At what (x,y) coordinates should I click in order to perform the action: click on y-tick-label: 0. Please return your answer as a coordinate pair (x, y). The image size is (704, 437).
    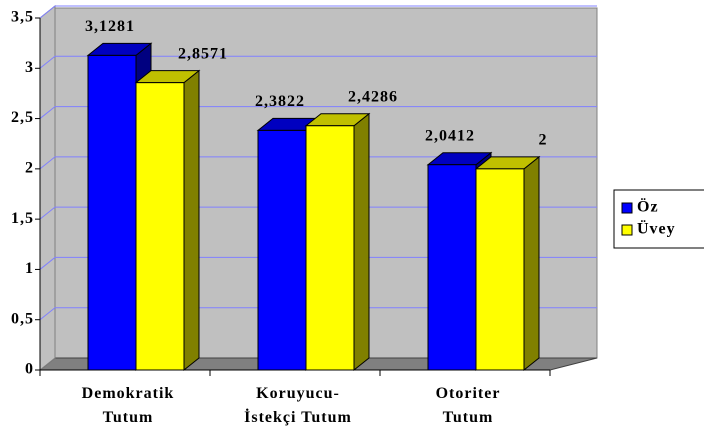
    Looking at the image, I should click on (29, 369).